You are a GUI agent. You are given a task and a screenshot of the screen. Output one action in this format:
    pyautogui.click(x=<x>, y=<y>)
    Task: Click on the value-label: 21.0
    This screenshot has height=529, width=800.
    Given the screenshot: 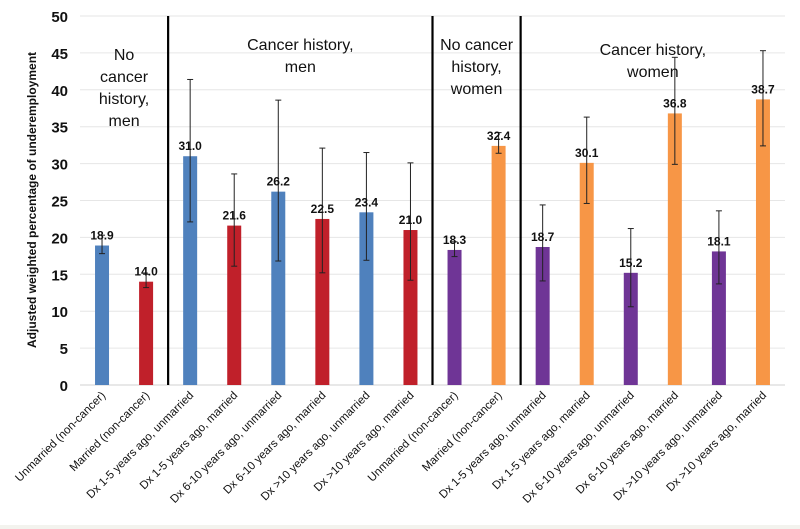 What is the action you would take?
    pyautogui.click(x=411, y=220)
    